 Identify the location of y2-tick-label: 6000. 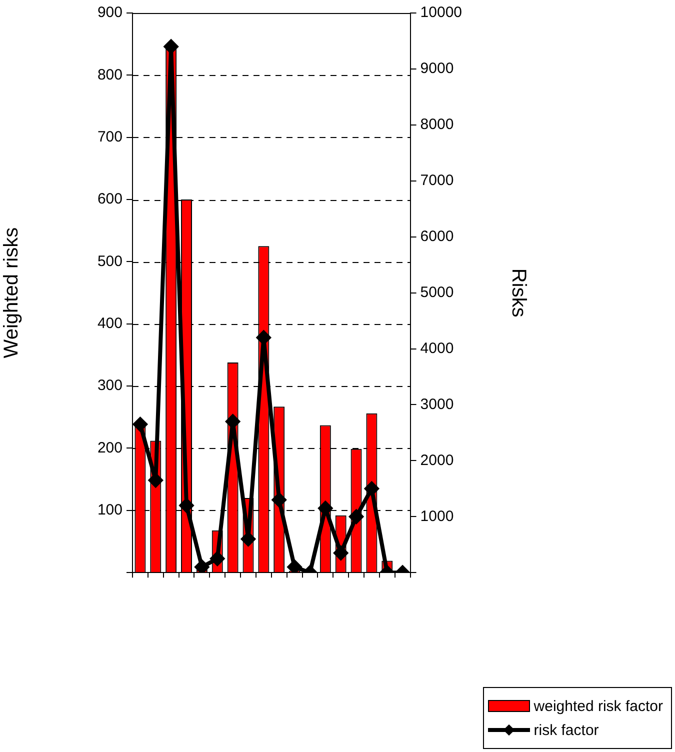
(437, 236).